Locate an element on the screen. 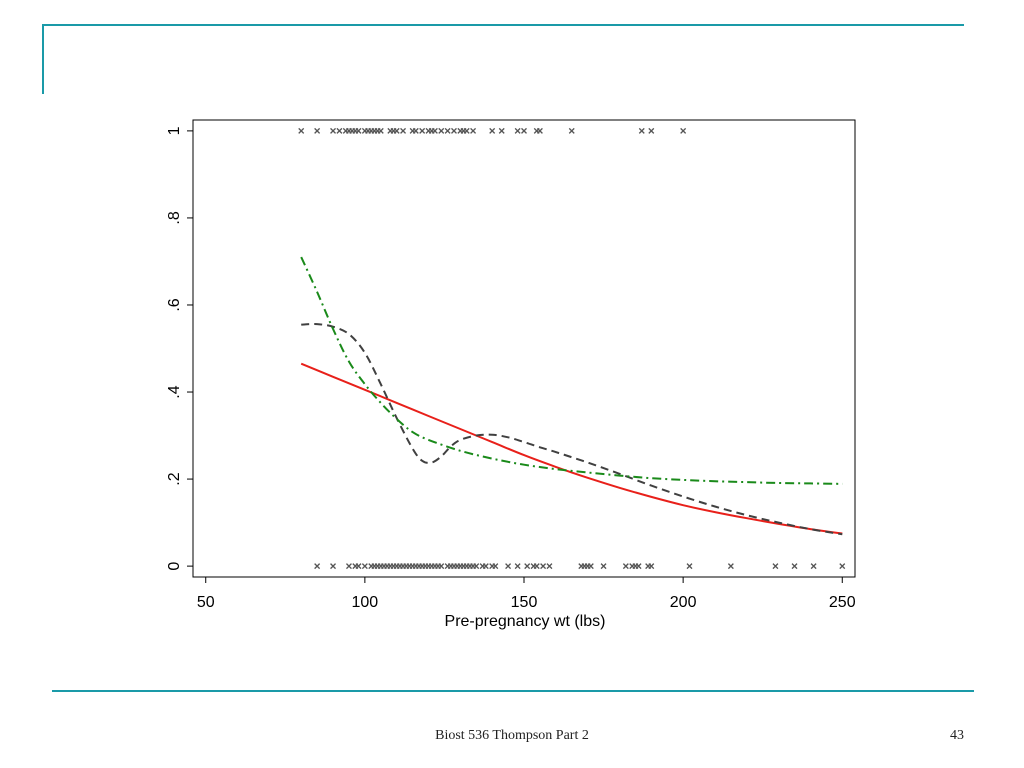 The image size is (1024, 768). footer-rule is located at coordinates (513, 691).